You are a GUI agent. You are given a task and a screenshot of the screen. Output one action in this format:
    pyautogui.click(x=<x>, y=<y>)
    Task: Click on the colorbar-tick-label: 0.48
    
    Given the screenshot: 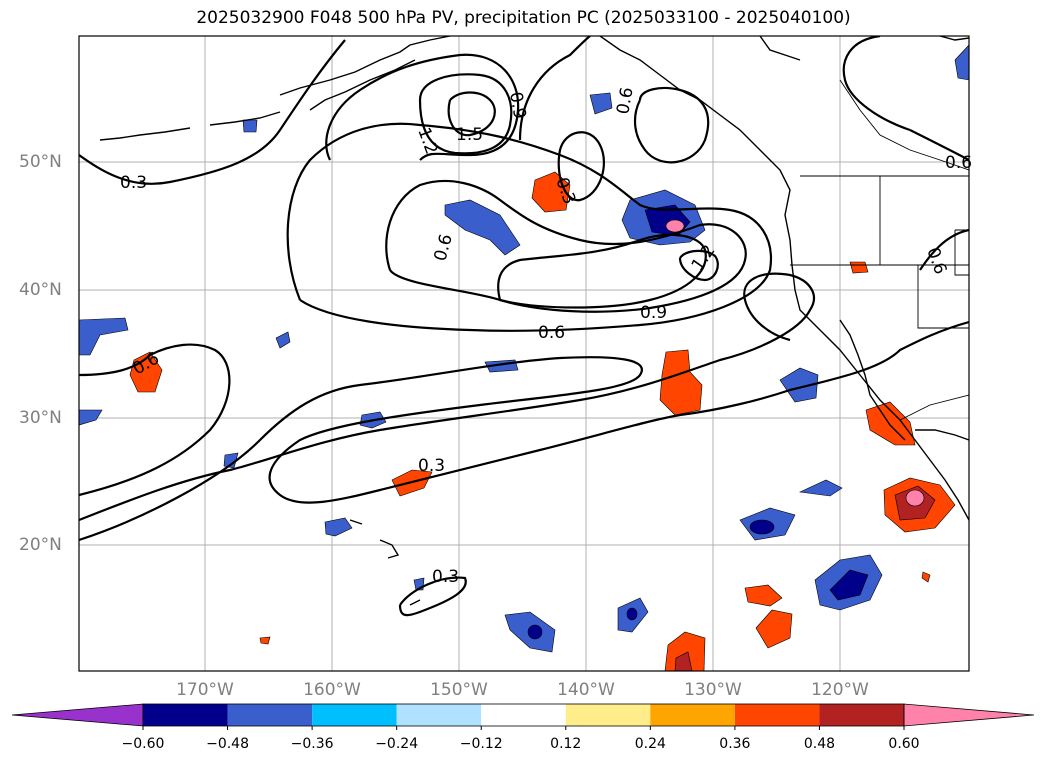 What is the action you would take?
    pyautogui.click(x=819, y=744)
    